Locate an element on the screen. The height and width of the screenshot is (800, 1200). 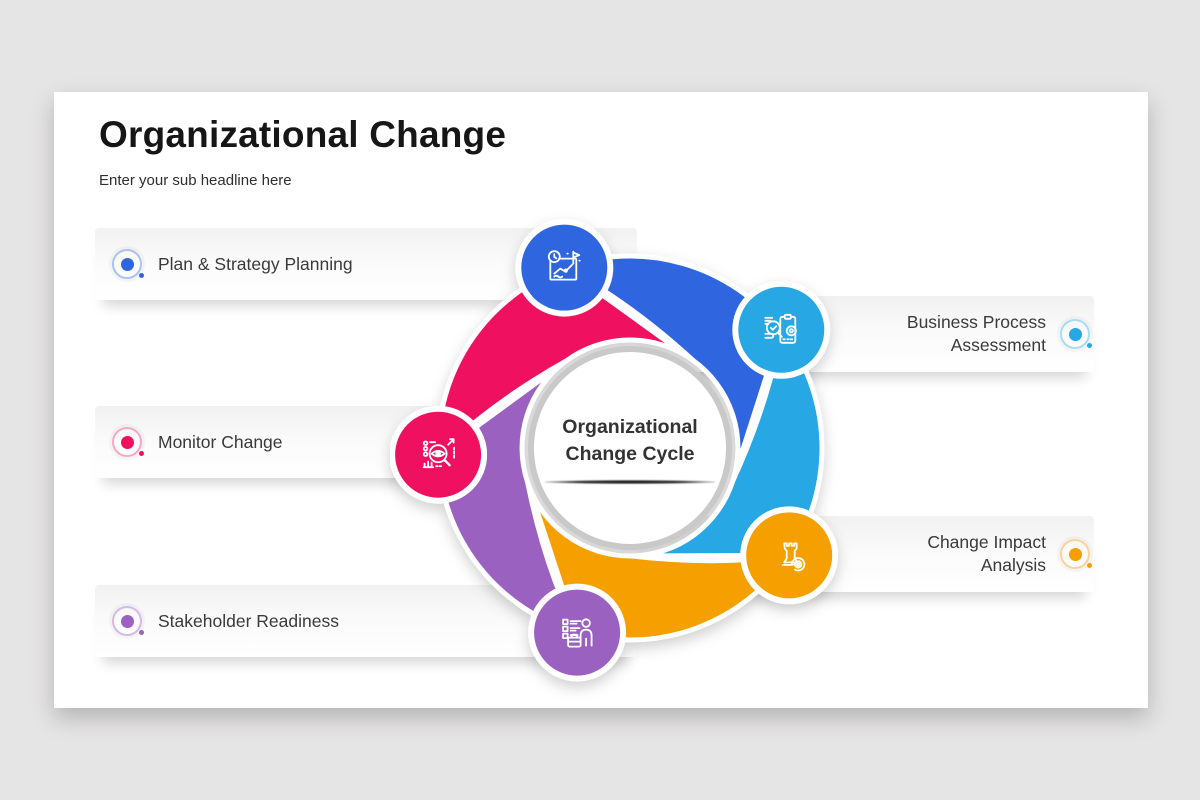
list-item-label: Change Impact Analysis is located at coordinates (986, 553).